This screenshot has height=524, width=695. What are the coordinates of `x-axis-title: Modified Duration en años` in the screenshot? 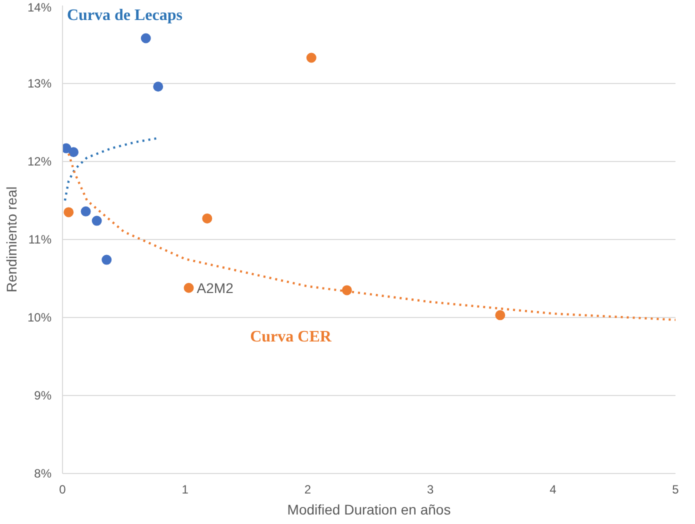 It's located at (369, 510).